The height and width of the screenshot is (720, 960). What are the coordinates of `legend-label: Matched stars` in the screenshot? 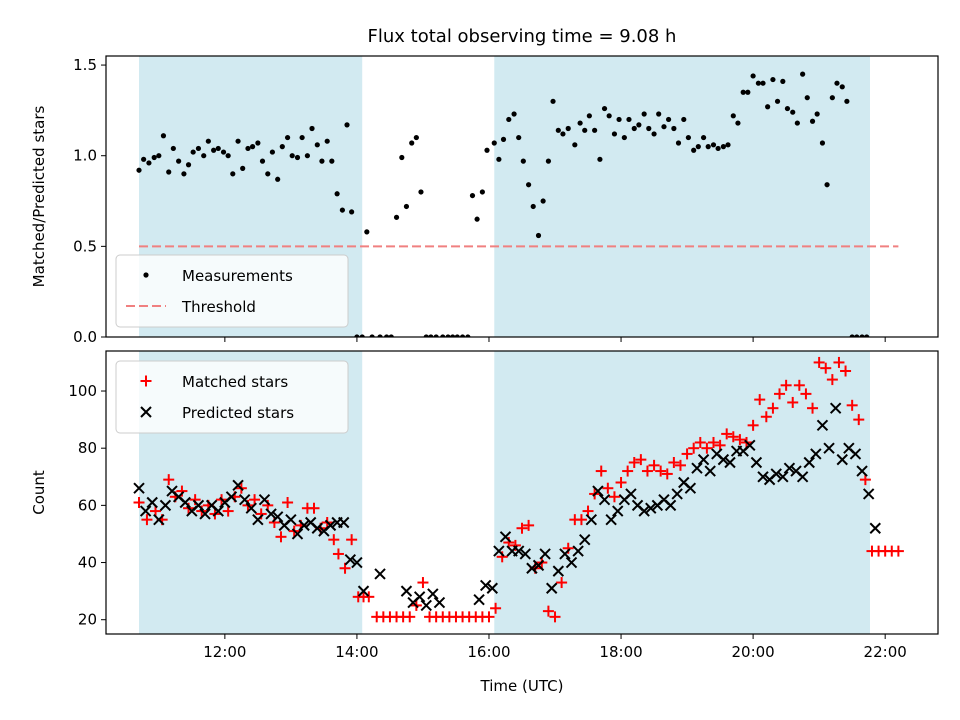 It's located at (235, 382).